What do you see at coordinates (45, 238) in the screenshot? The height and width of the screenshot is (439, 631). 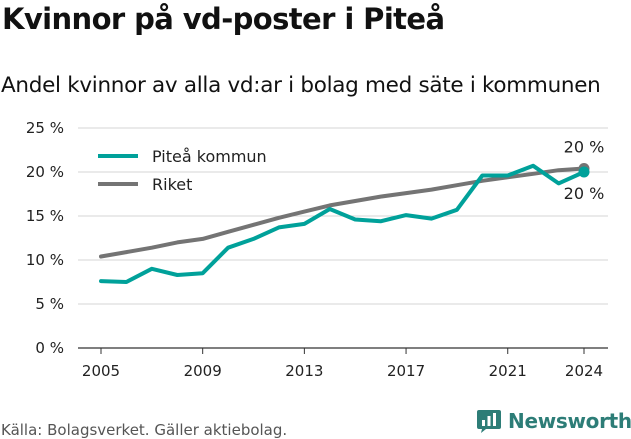 I see `y-axis: 0 % 5 % 10 % 15 % 20 % 25 %` at bounding box center [45, 238].